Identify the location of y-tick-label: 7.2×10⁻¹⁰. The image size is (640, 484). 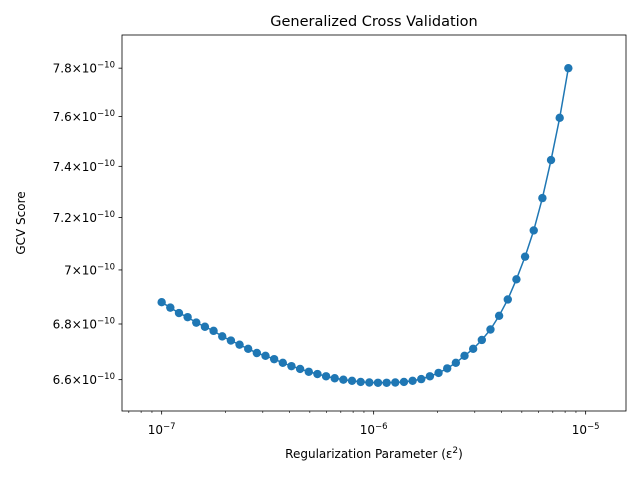
(84, 217).